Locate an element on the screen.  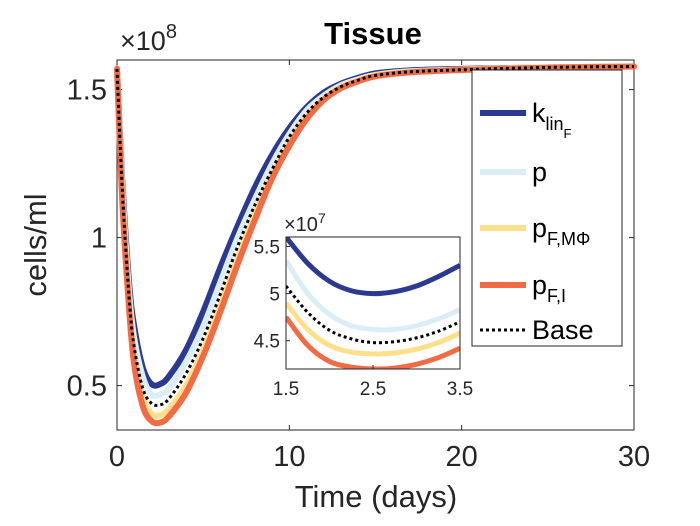
inset-y-tick-label: 5.5 is located at coordinates (267, 247).